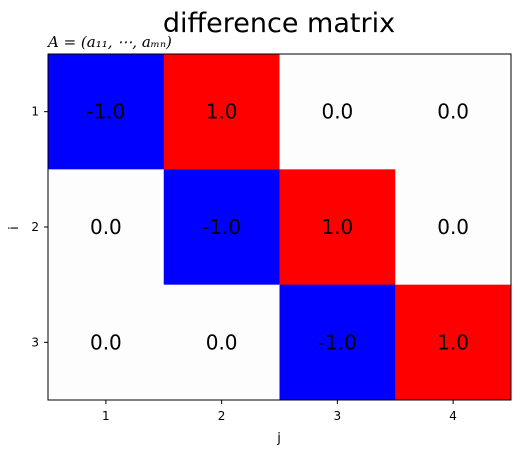 The image size is (520, 454). What do you see at coordinates (39, 227) in the screenshot?
I see `y-axis-ticks: 1 2 3` at bounding box center [39, 227].